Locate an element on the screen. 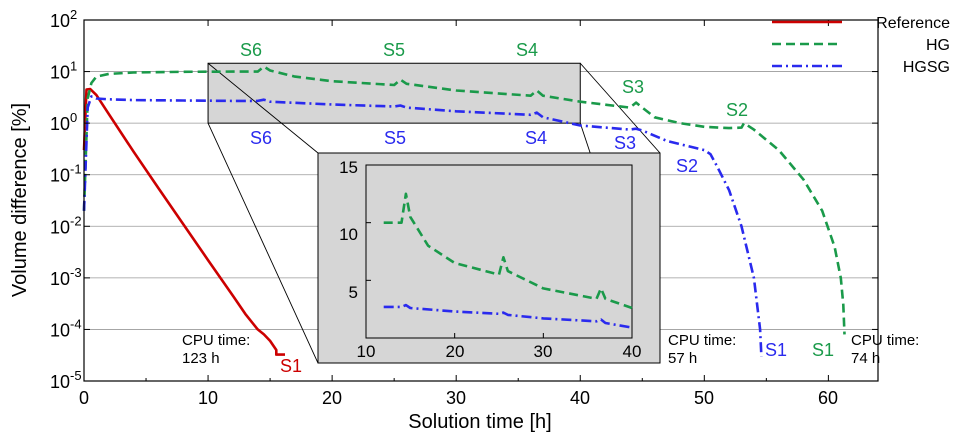  x-tick-label: 10 is located at coordinates (208, 398).